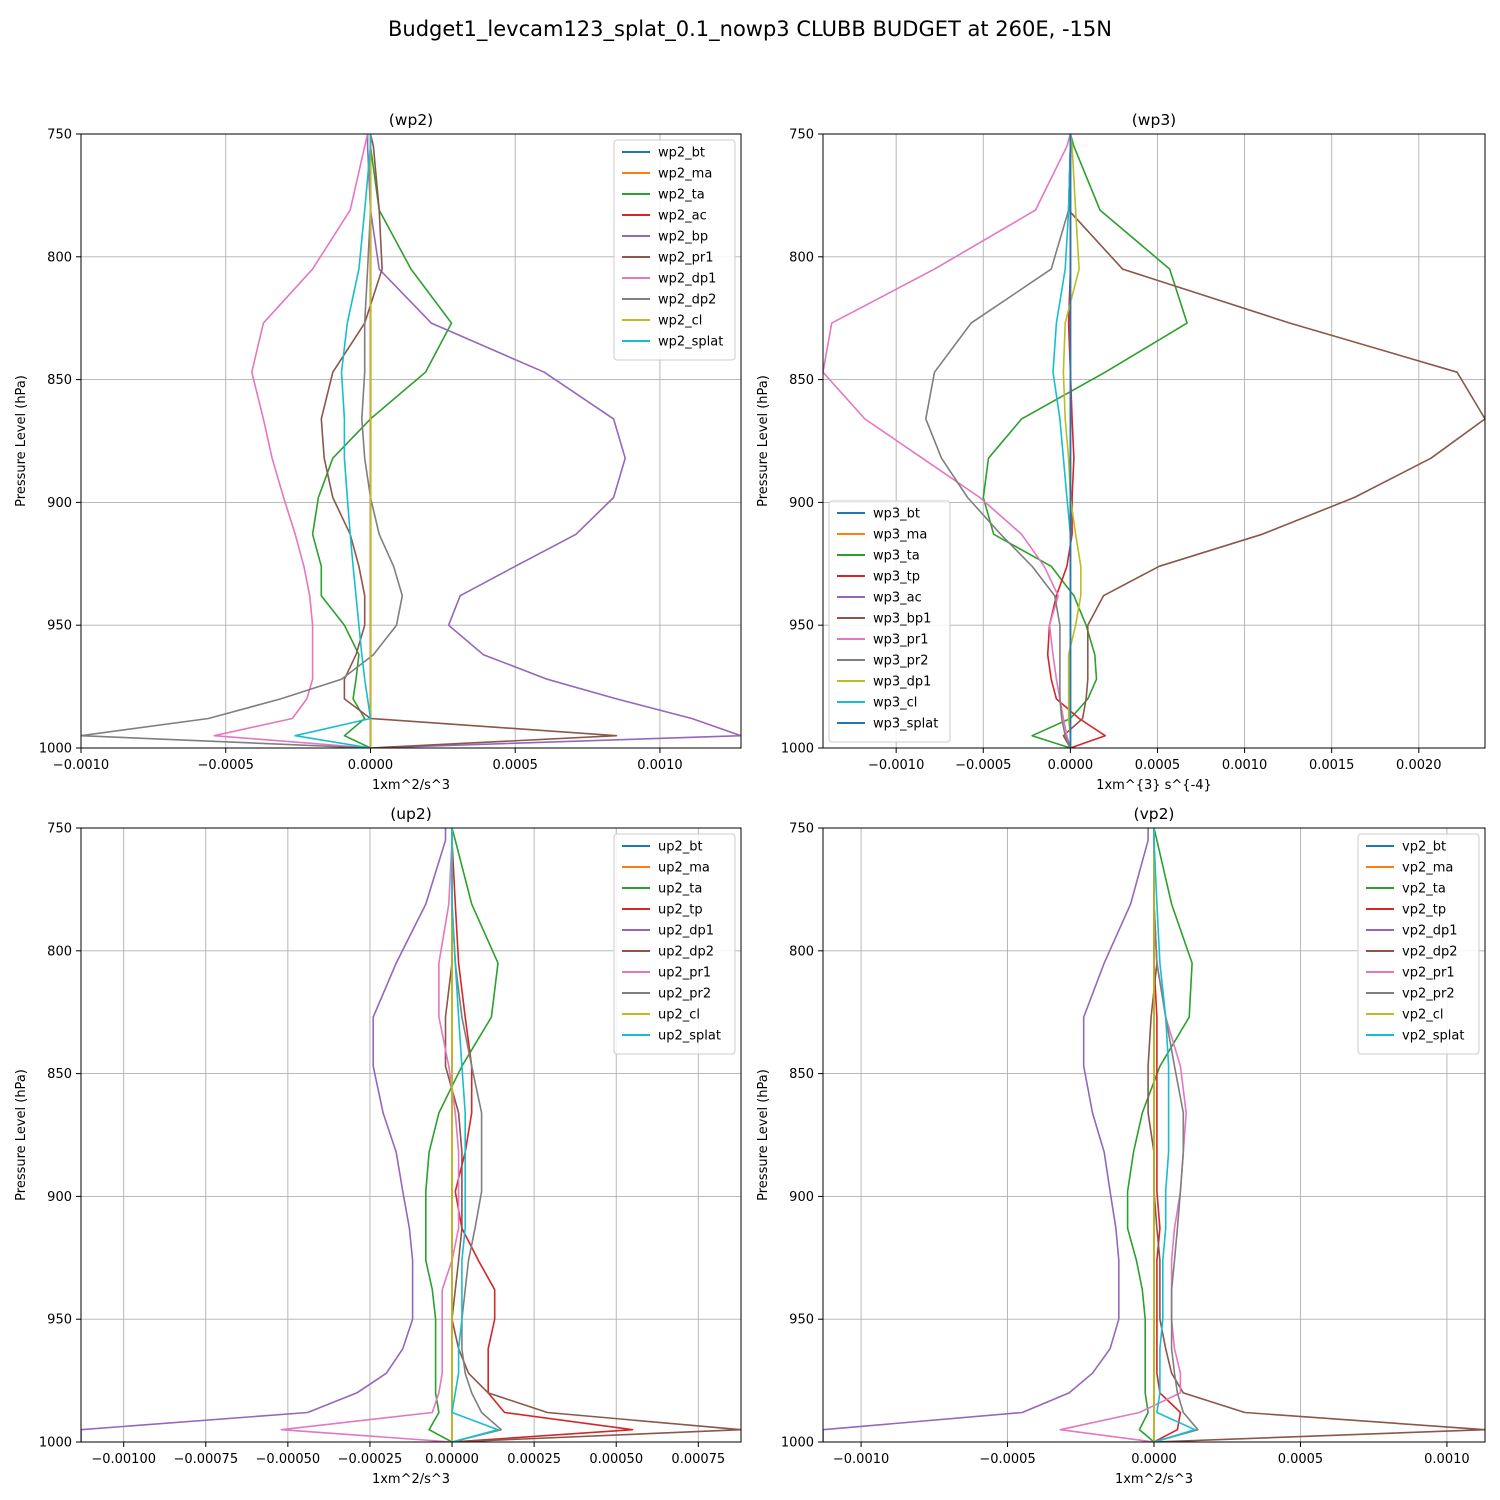 This screenshot has width=1500, height=1500. What do you see at coordinates (681, 195) in the screenshot?
I see `legend-label: wp2_ta` at bounding box center [681, 195].